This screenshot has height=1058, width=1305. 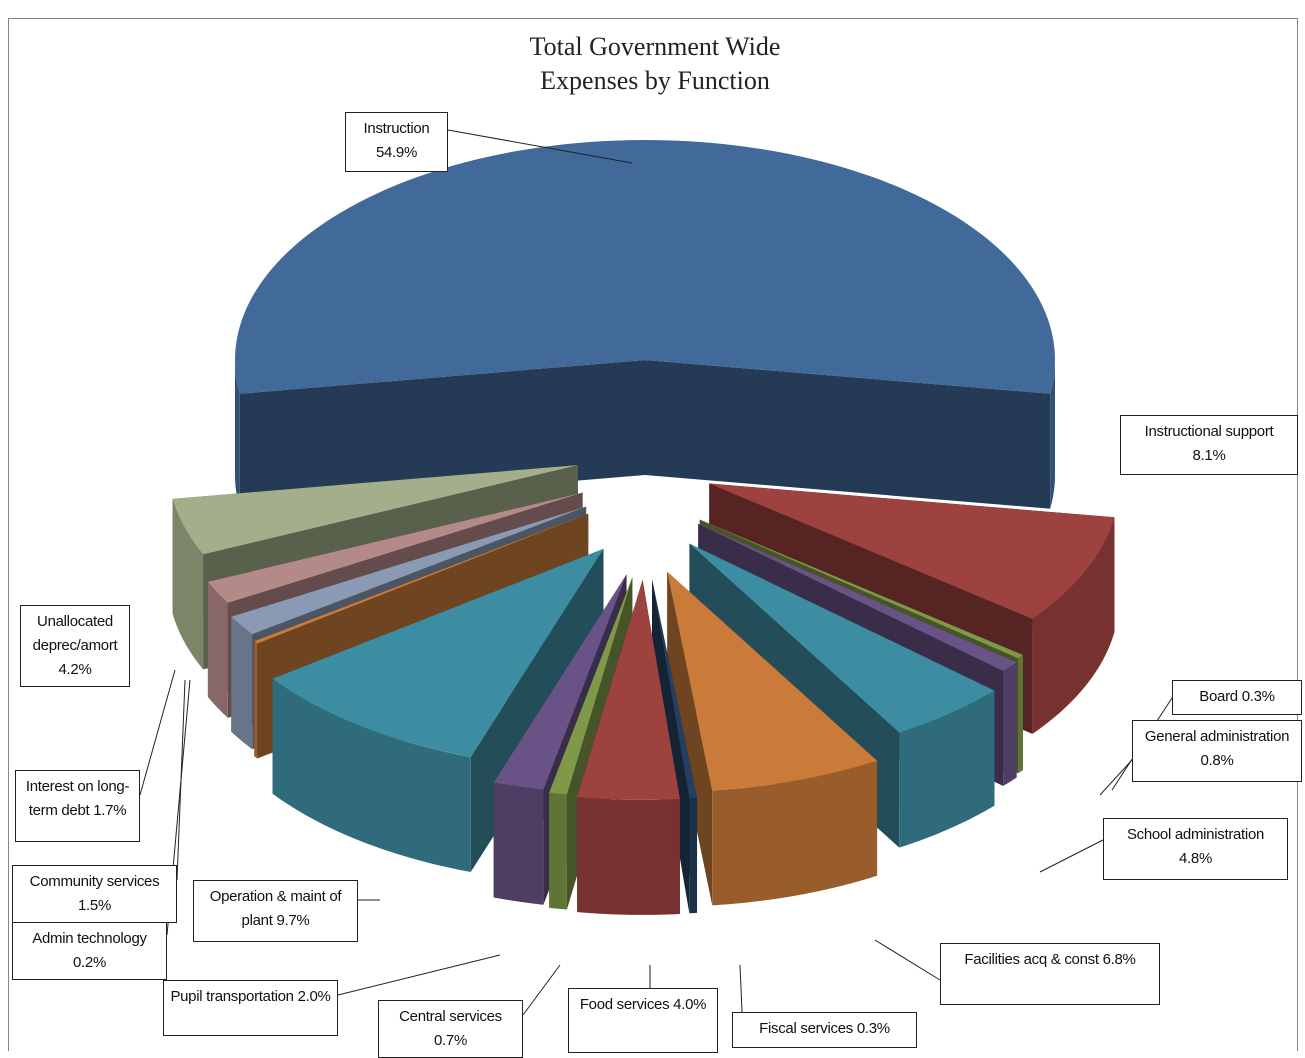 I want to click on data-label: Operation & maint of plant 9.7%, so click(x=275, y=911).